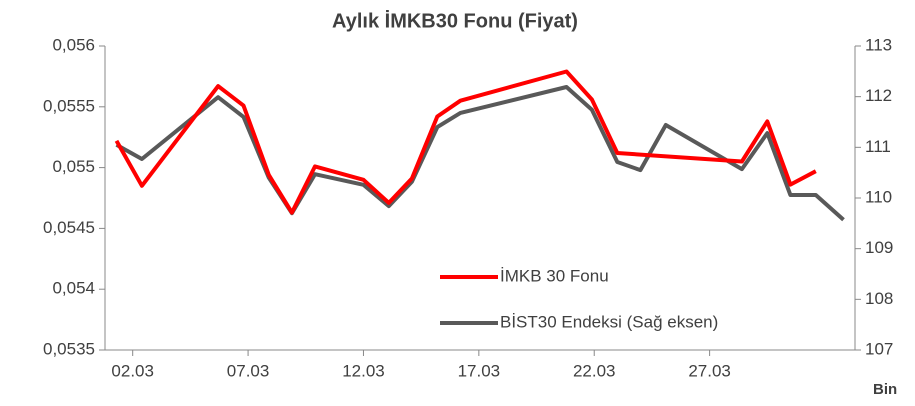 This screenshot has height=406, width=915. I want to click on y-tick-label: 0,054, so click(73, 288).